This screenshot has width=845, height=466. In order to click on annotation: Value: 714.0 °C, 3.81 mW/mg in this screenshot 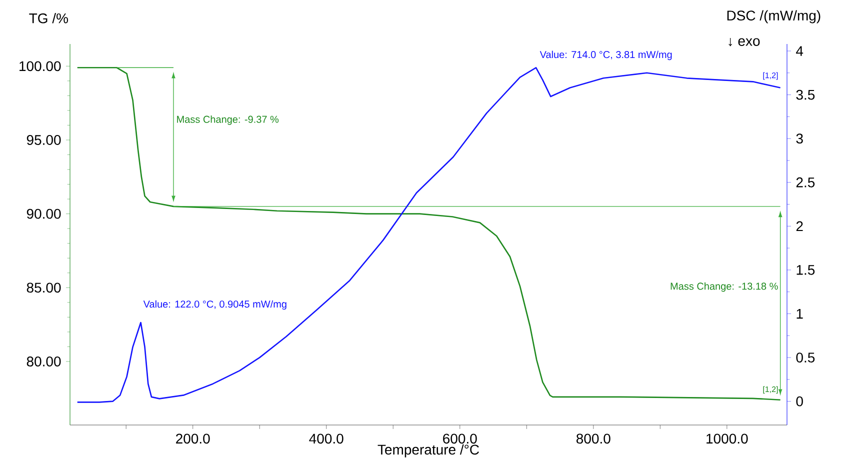, I will do `click(606, 55)`.